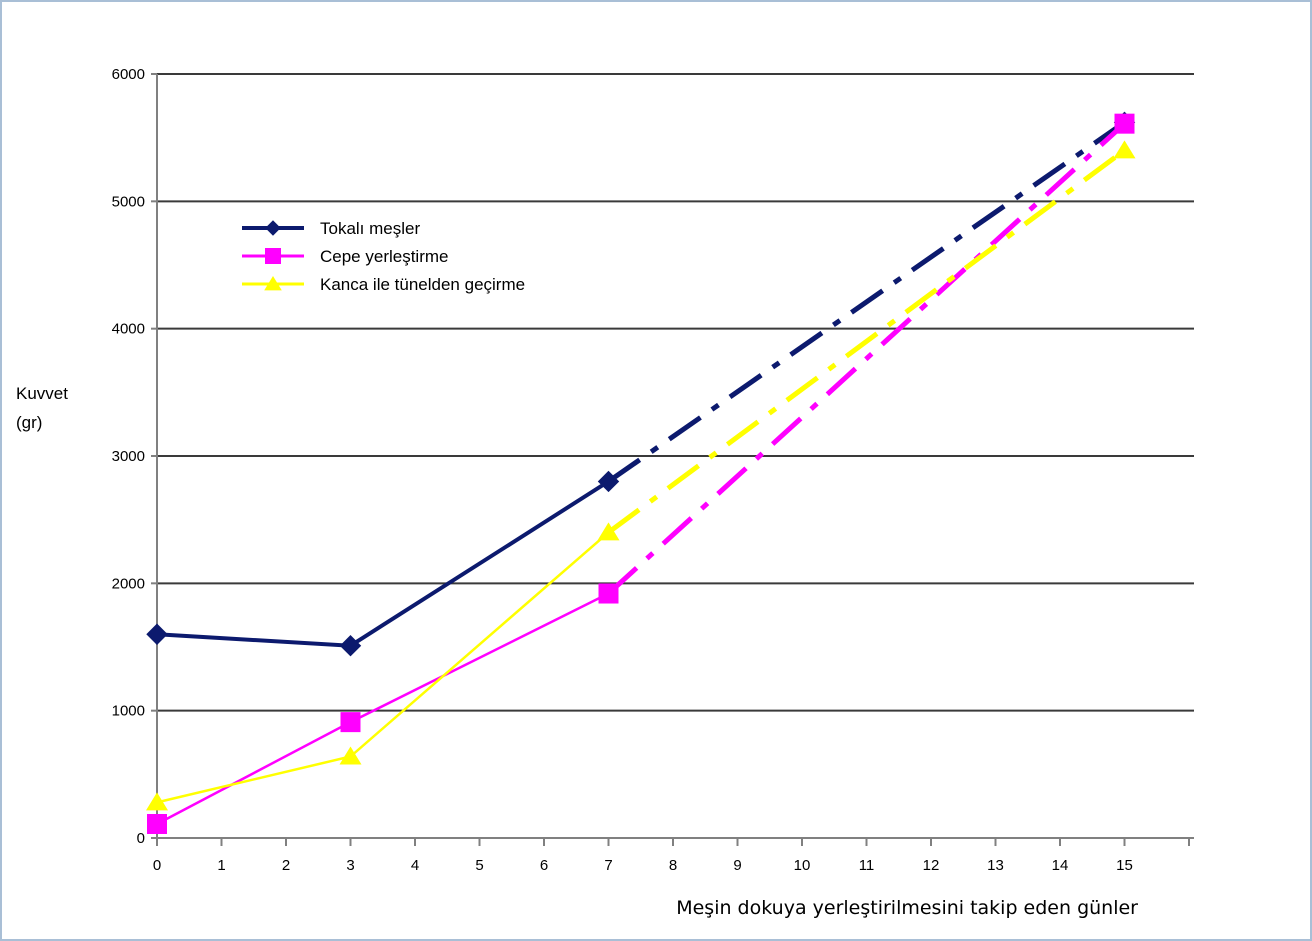 This screenshot has width=1312, height=941. What do you see at coordinates (931, 865) in the screenshot?
I see `x-tick-label-12: 12` at bounding box center [931, 865].